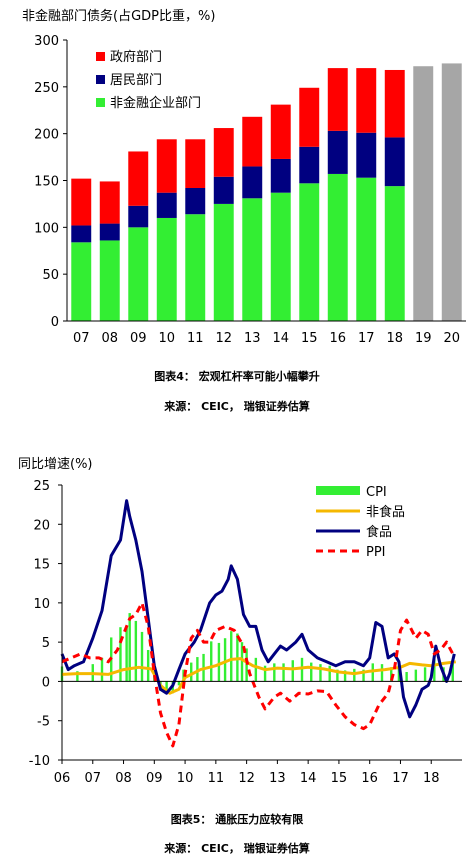 Image resolution: width=474 pixels, height=861 pixels. What do you see at coordinates (337, 338) in the screenshot?
I see `chart1-x-tick-label: 16` at bounding box center [337, 338].